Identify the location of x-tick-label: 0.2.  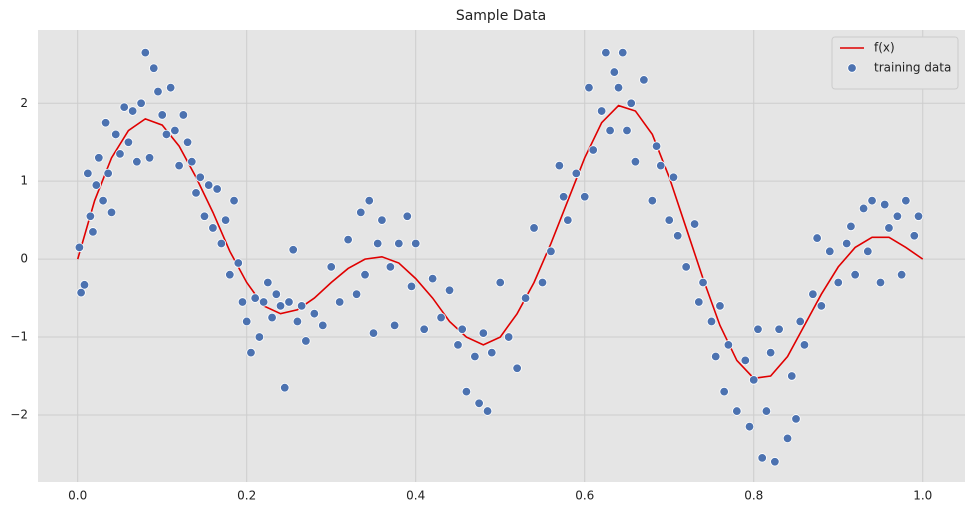
(246, 496).